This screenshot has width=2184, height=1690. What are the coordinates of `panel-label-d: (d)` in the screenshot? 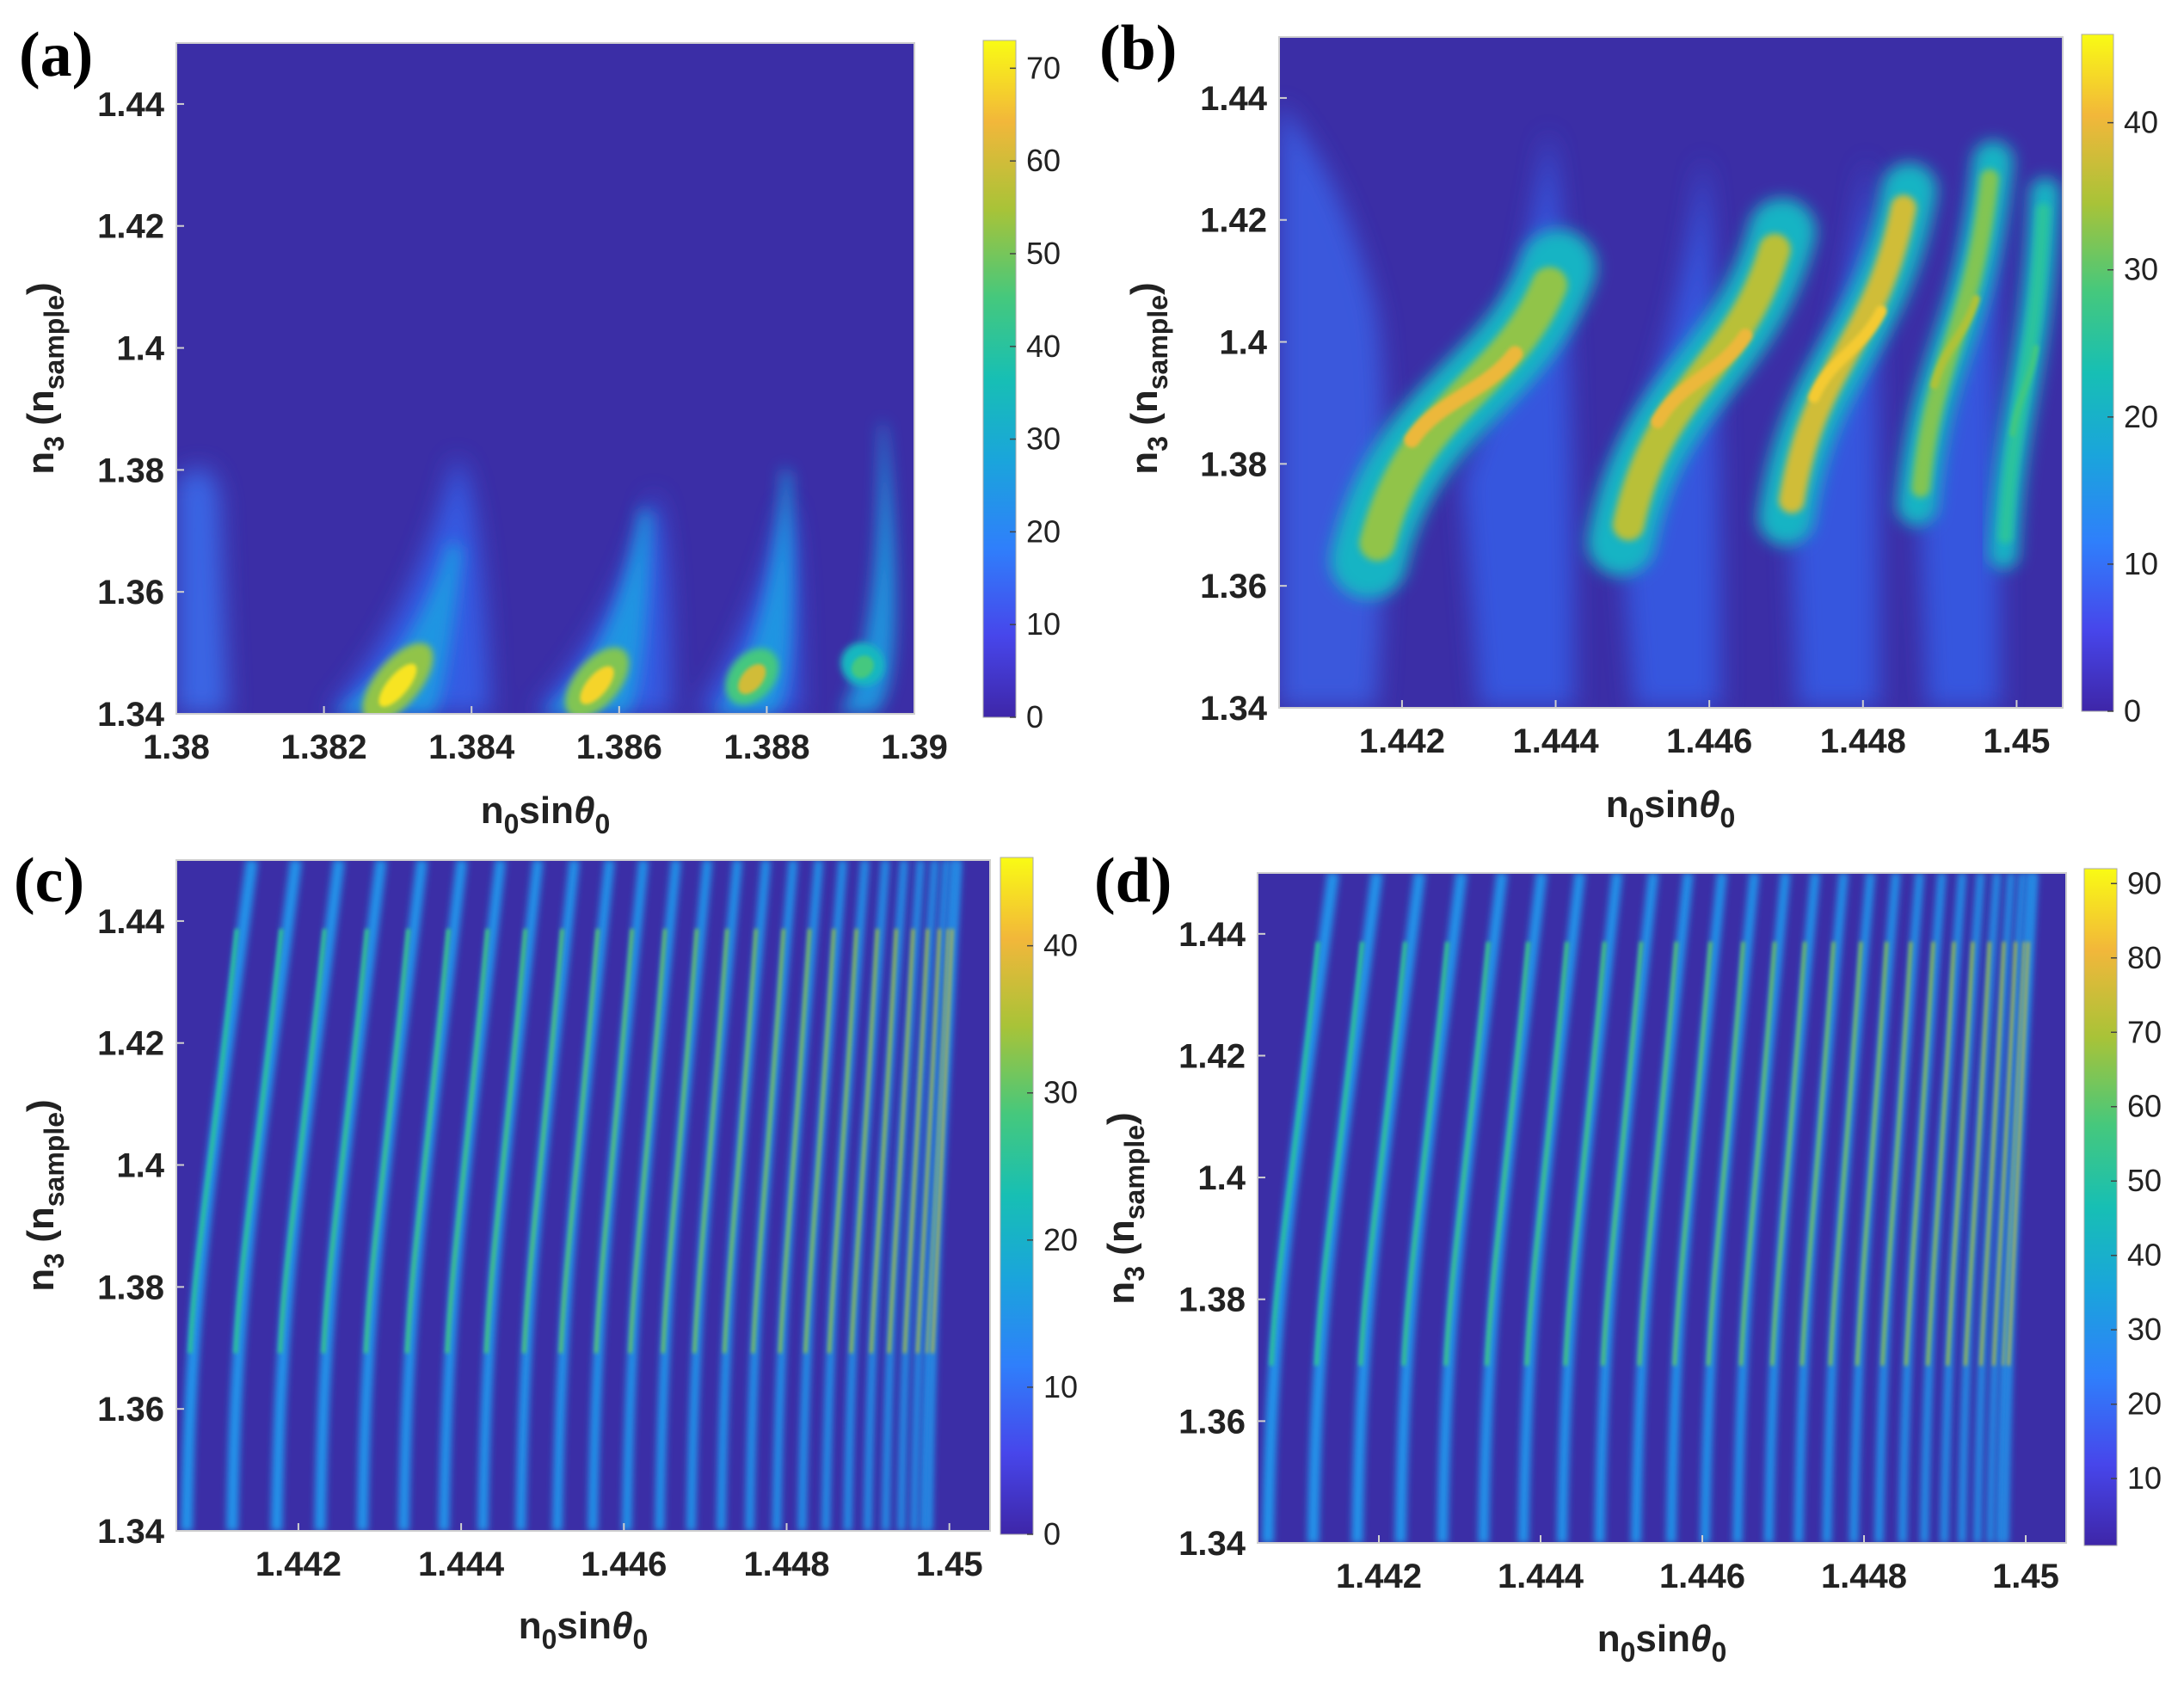 It's located at (1133, 881).